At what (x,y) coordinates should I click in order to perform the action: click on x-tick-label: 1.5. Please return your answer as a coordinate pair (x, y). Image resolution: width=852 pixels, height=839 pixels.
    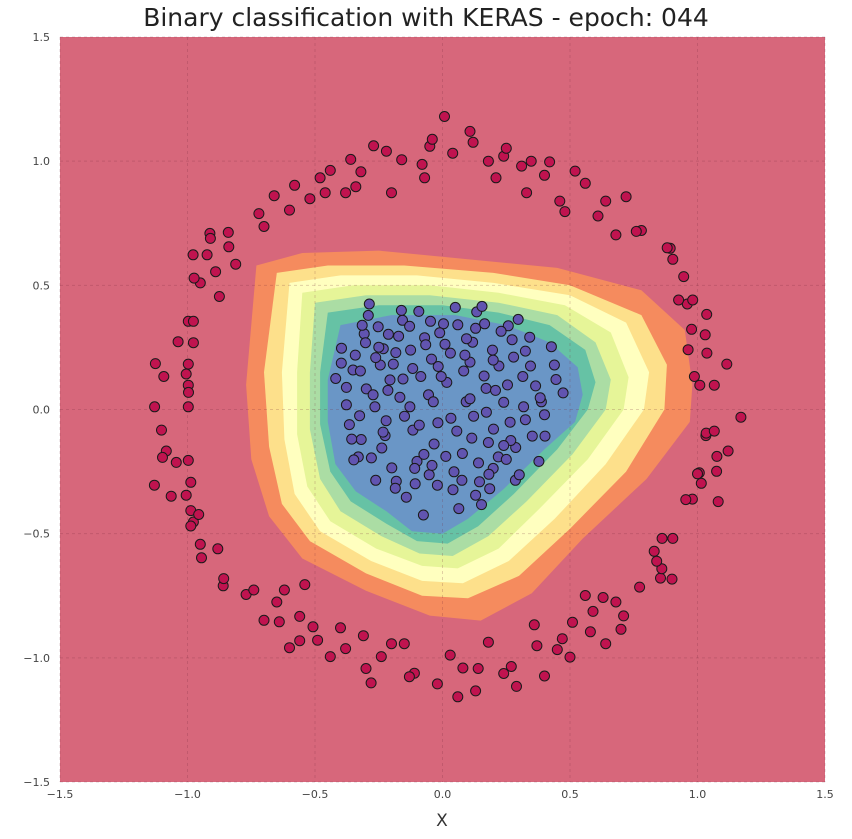
    Looking at the image, I should click on (825, 794).